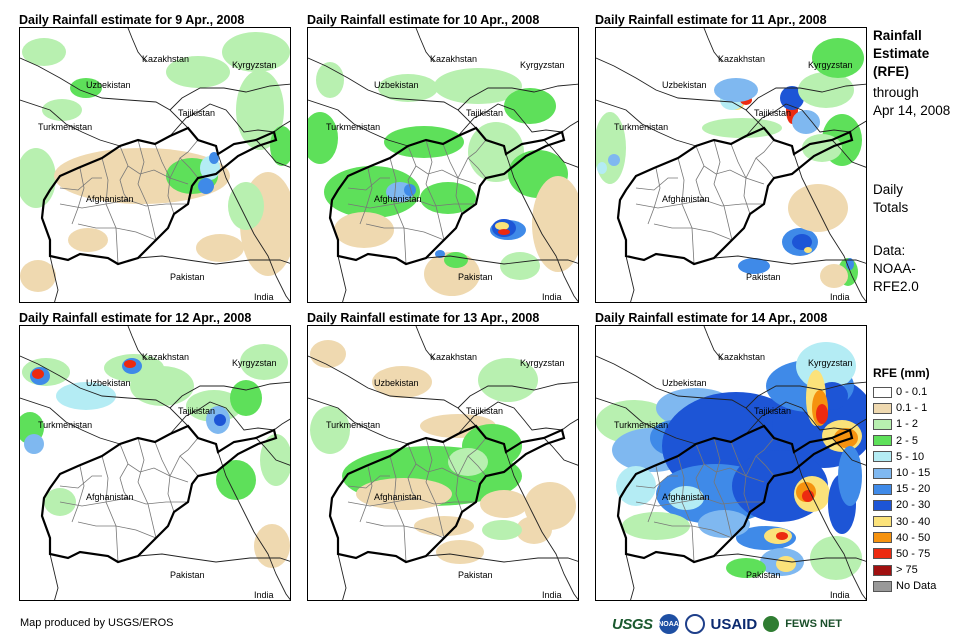  What do you see at coordinates (913, 473) in the screenshot?
I see `legend-label: 10 - 15` at bounding box center [913, 473].